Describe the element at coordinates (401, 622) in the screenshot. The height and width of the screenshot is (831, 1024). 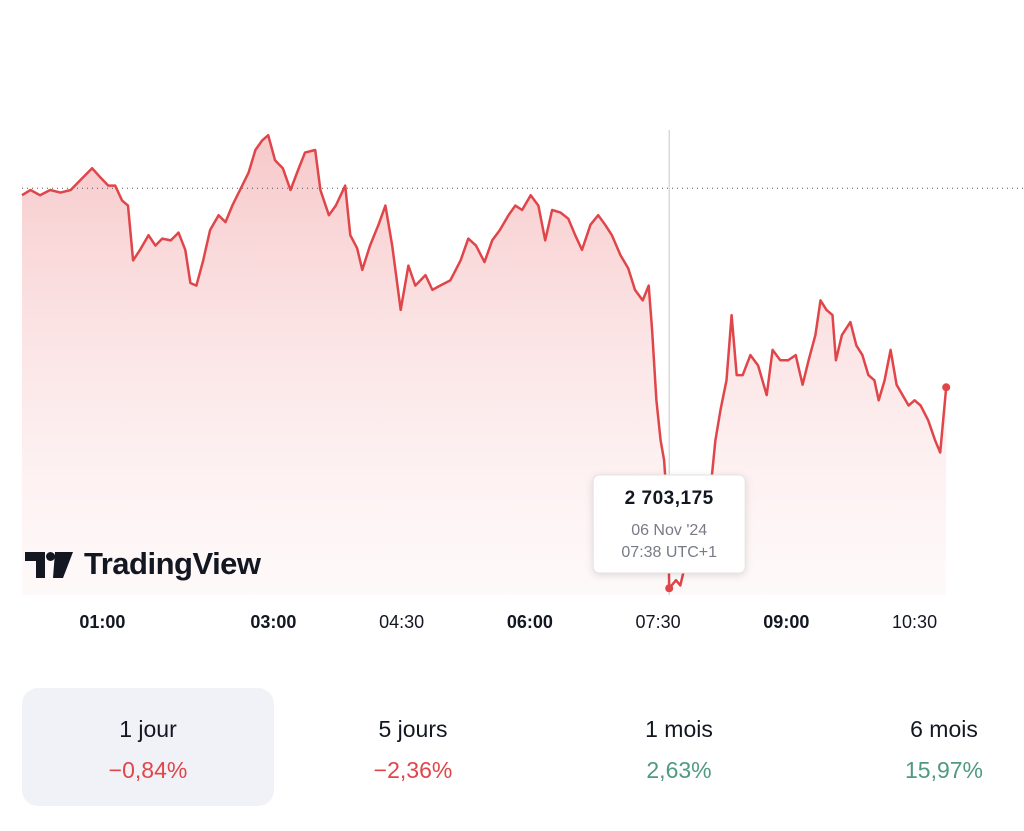
I see `x-tick-label: 04:30` at that location.